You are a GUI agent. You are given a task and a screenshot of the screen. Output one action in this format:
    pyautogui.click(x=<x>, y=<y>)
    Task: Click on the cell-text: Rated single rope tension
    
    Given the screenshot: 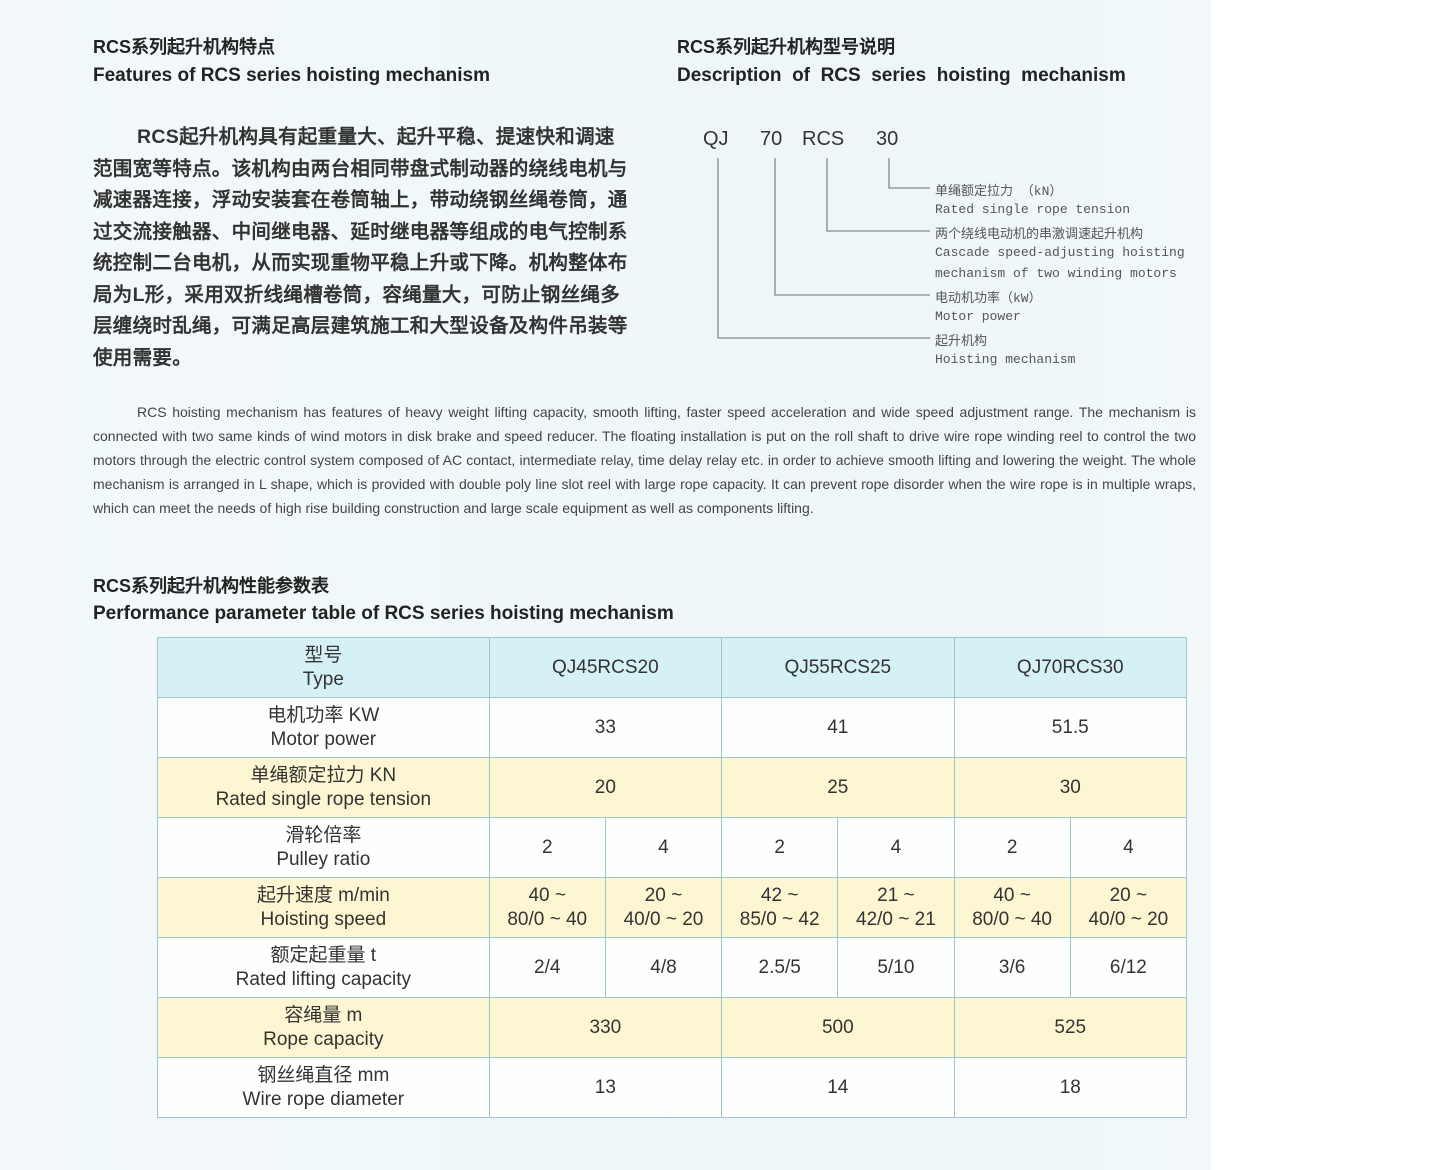 What is the action you would take?
    pyautogui.click(x=323, y=799)
    